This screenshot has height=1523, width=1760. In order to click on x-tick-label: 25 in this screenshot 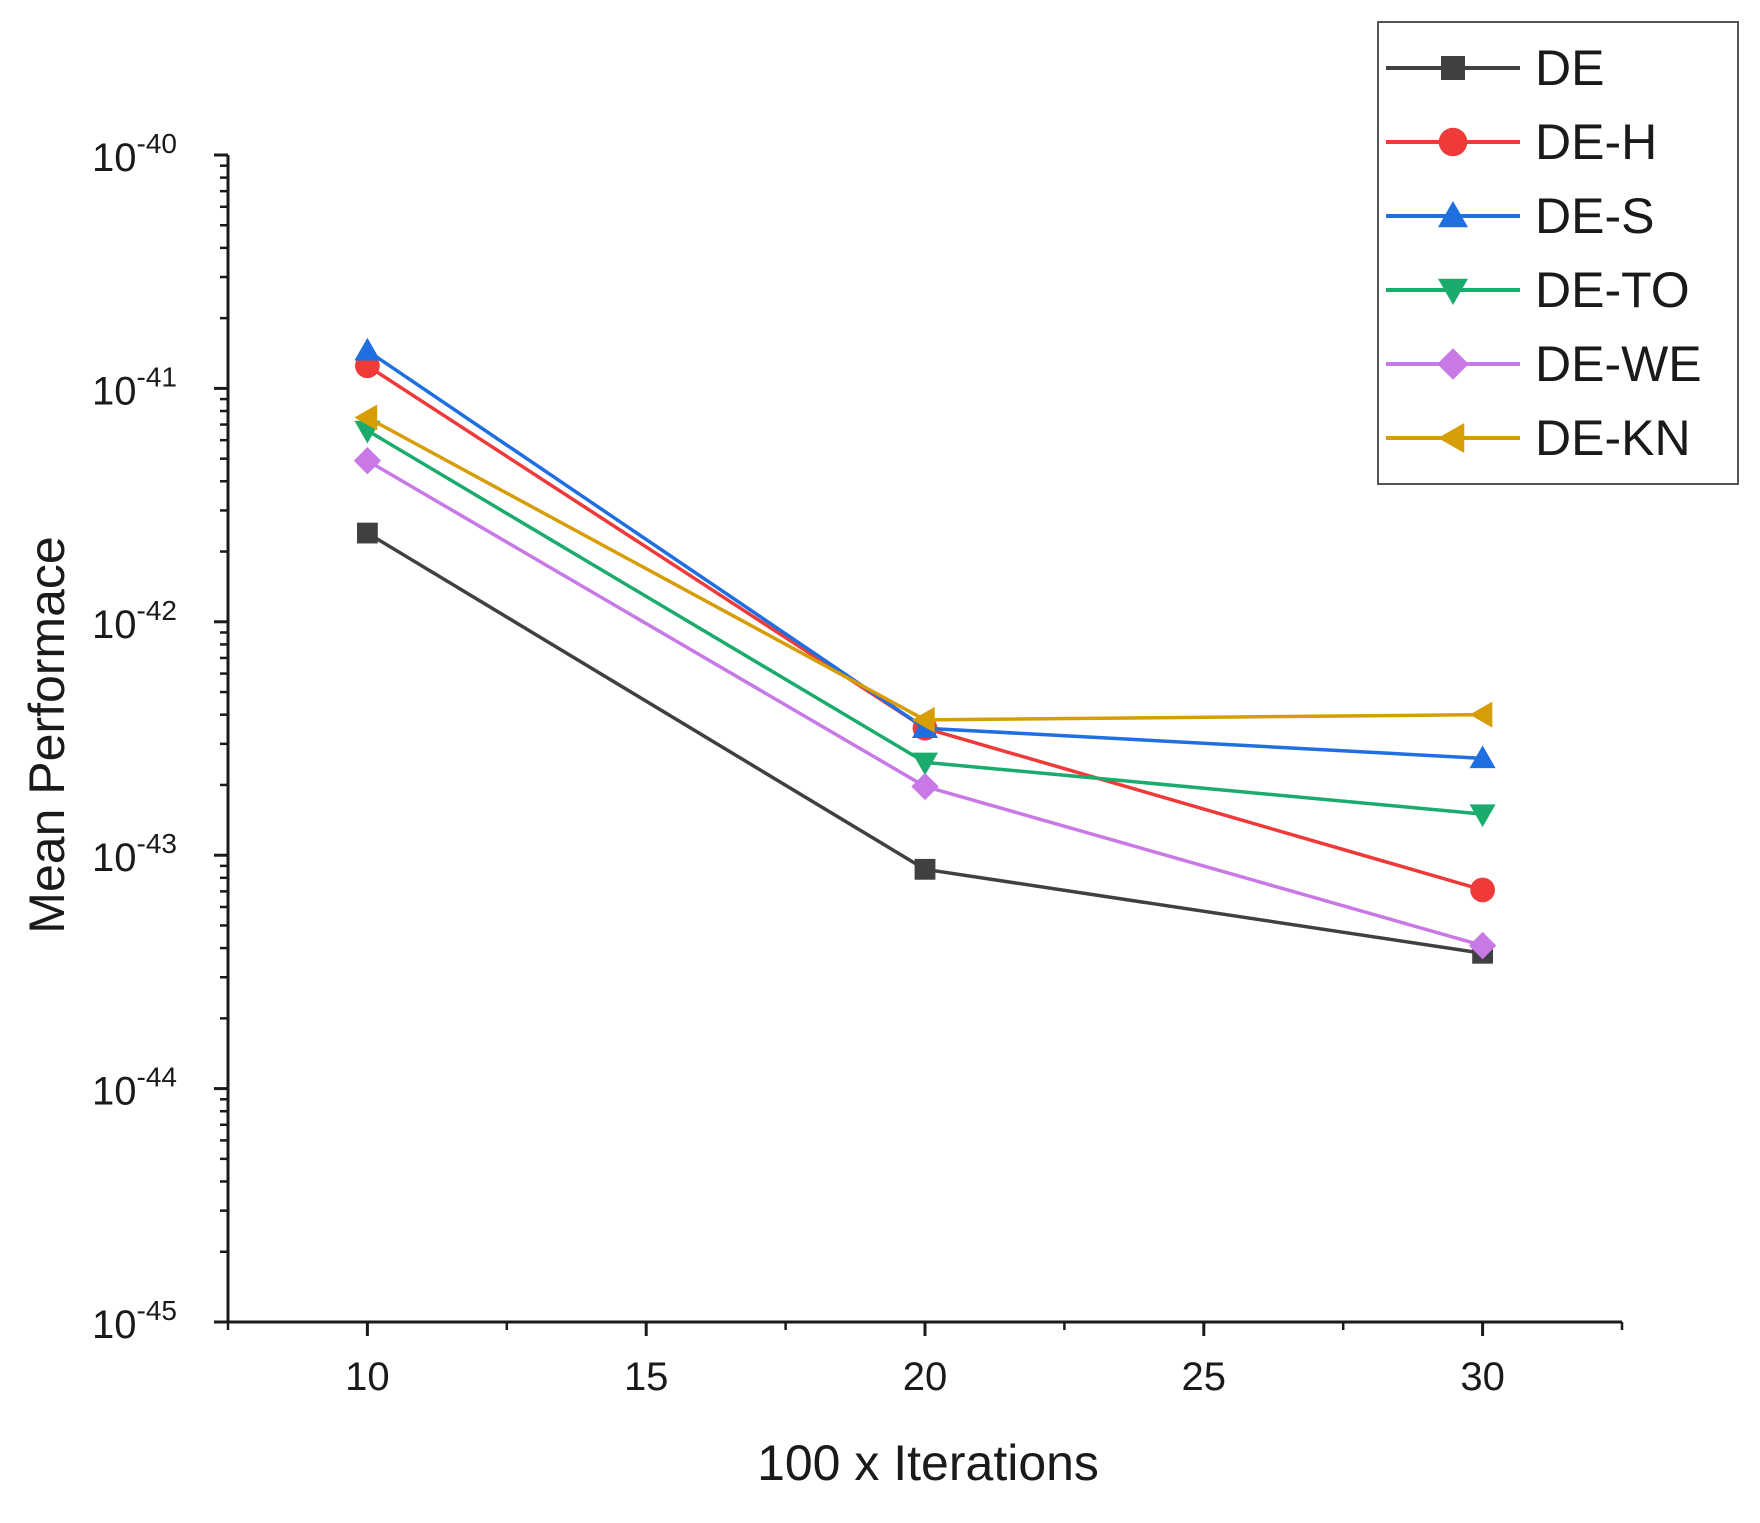, I will do `click(1204, 1377)`.